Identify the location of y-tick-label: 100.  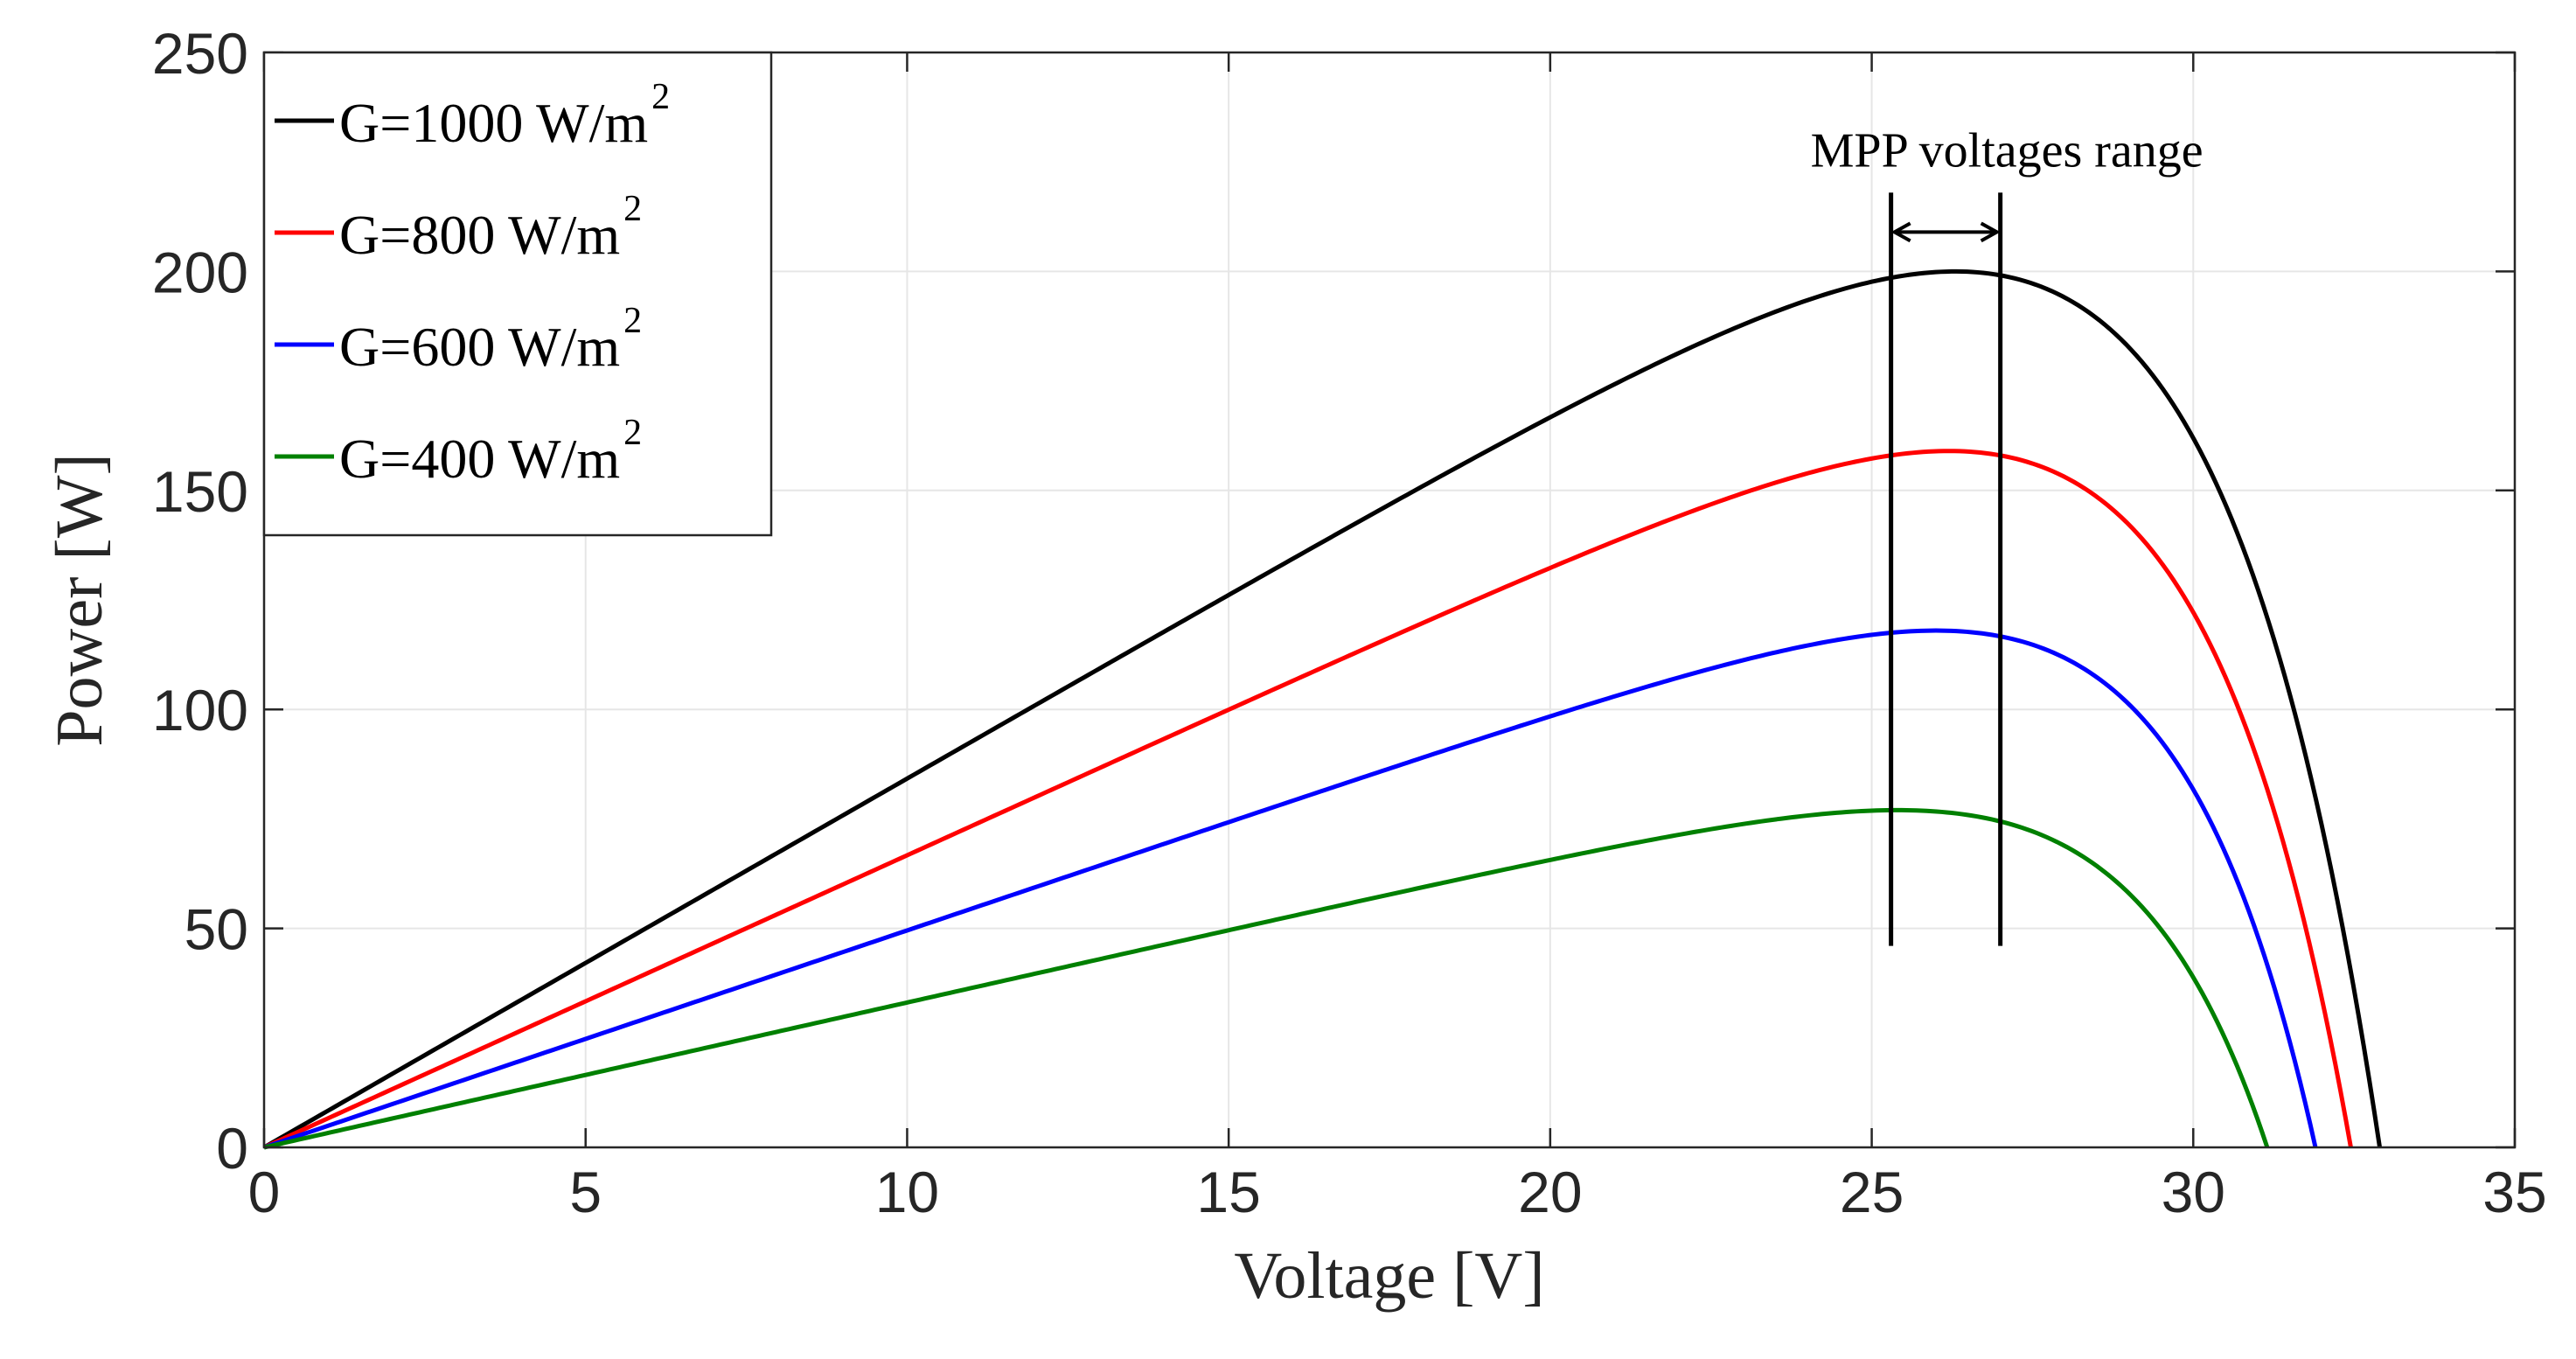
(200, 710).